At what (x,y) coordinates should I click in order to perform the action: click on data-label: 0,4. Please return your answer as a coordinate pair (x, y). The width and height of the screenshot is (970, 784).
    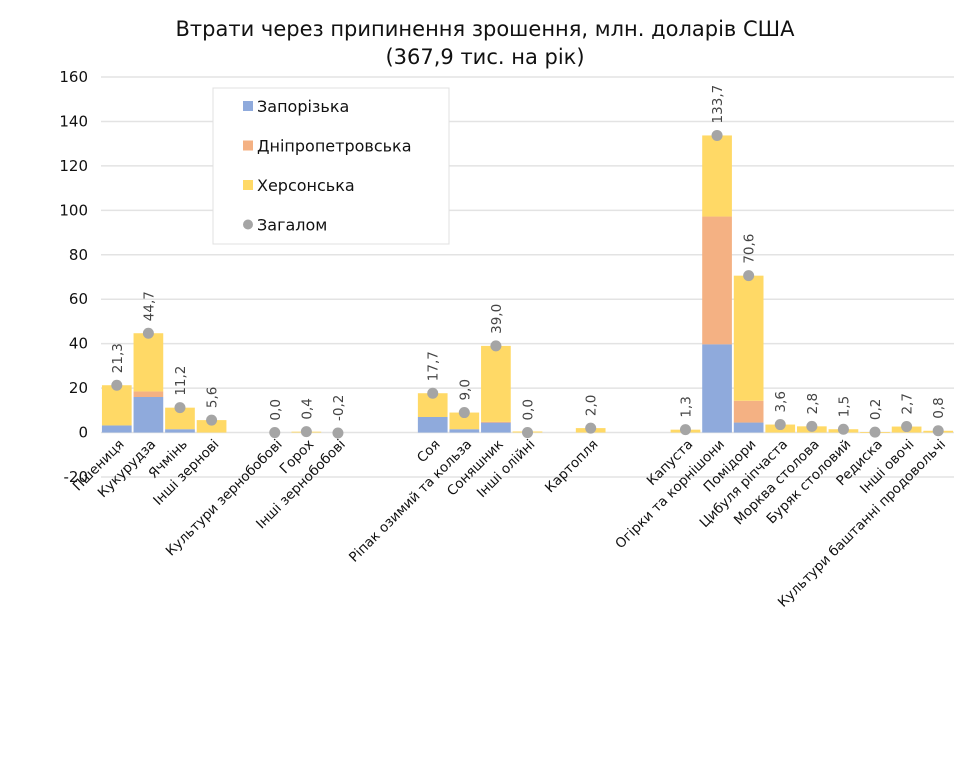
    Looking at the image, I should click on (307, 408).